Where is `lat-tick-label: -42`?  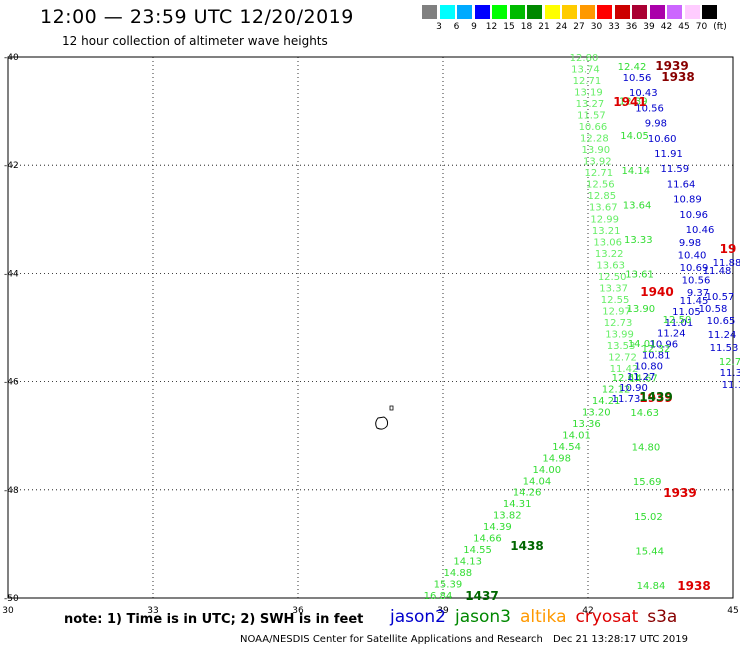
lat-tick-label: -42 is located at coordinates (11, 166).